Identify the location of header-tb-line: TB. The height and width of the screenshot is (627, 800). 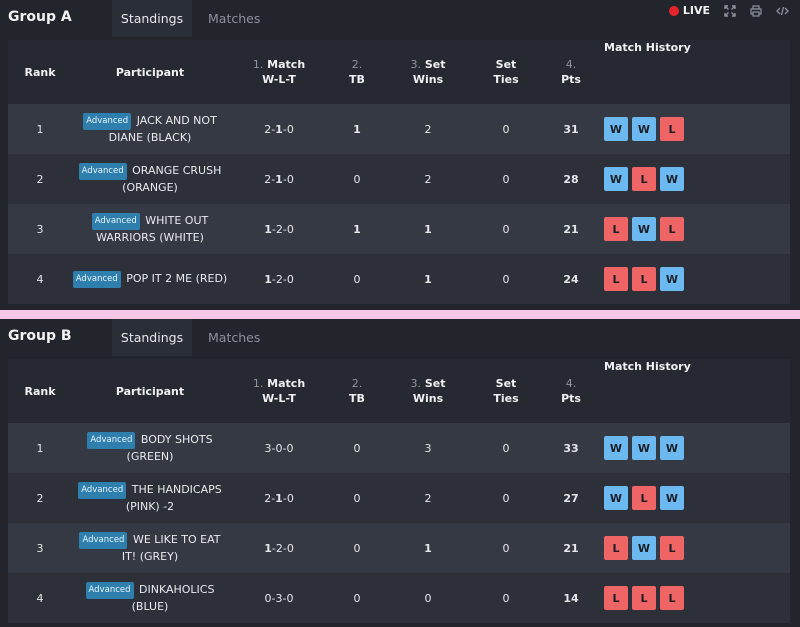
(357, 79).